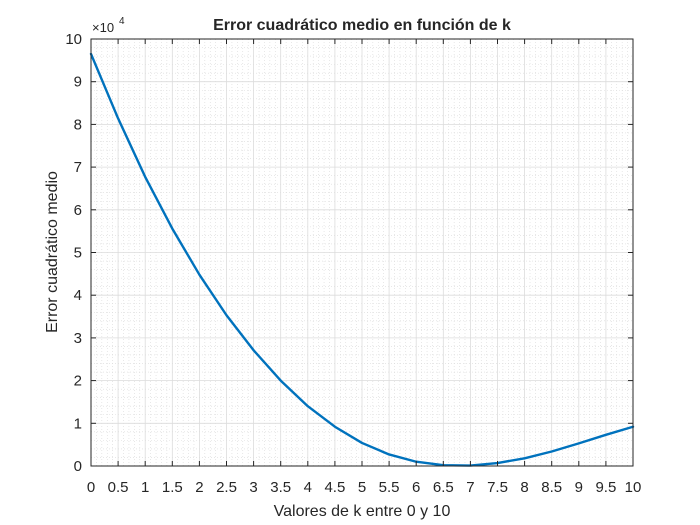 This screenshot has height=525, width=700. I want to click on x-tick-label: 6, so click(416, 487).